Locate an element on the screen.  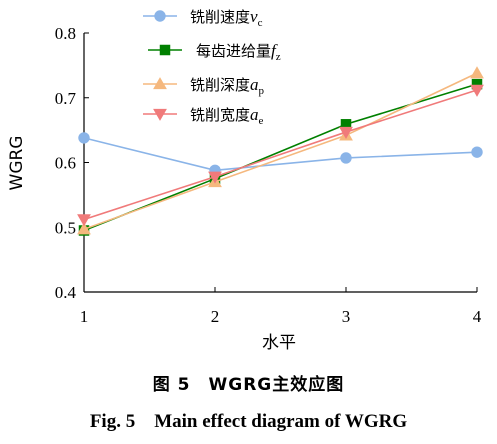
legend-item-4: 铣削宽度ae is located at coordinates (203, 116).